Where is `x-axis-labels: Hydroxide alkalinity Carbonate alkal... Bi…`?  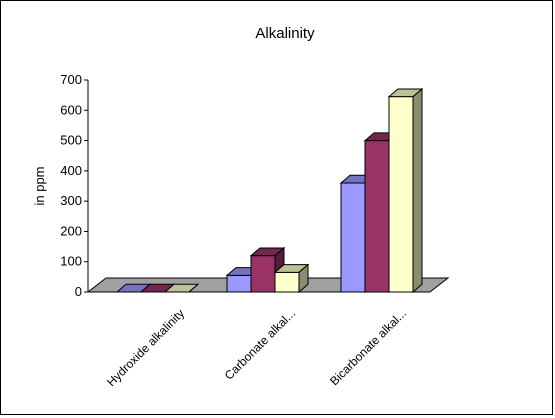
x-axis-labels: Hydroxide alkalinity Carbonate alkal... Bi… is located at coordinates (256, 347).